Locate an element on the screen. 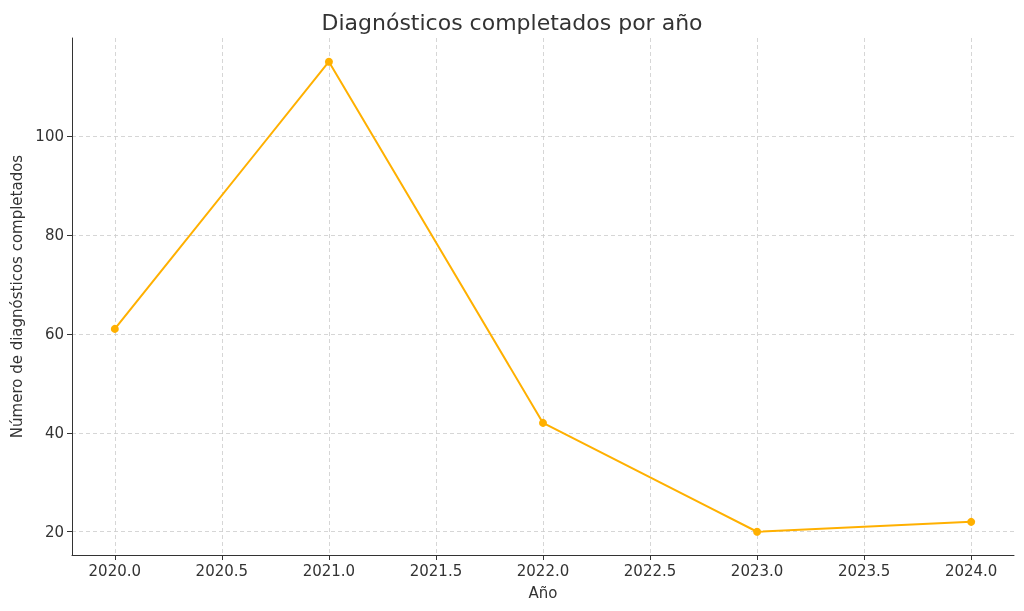  y-tick-label: 80 is located at coordinates (54, 234).